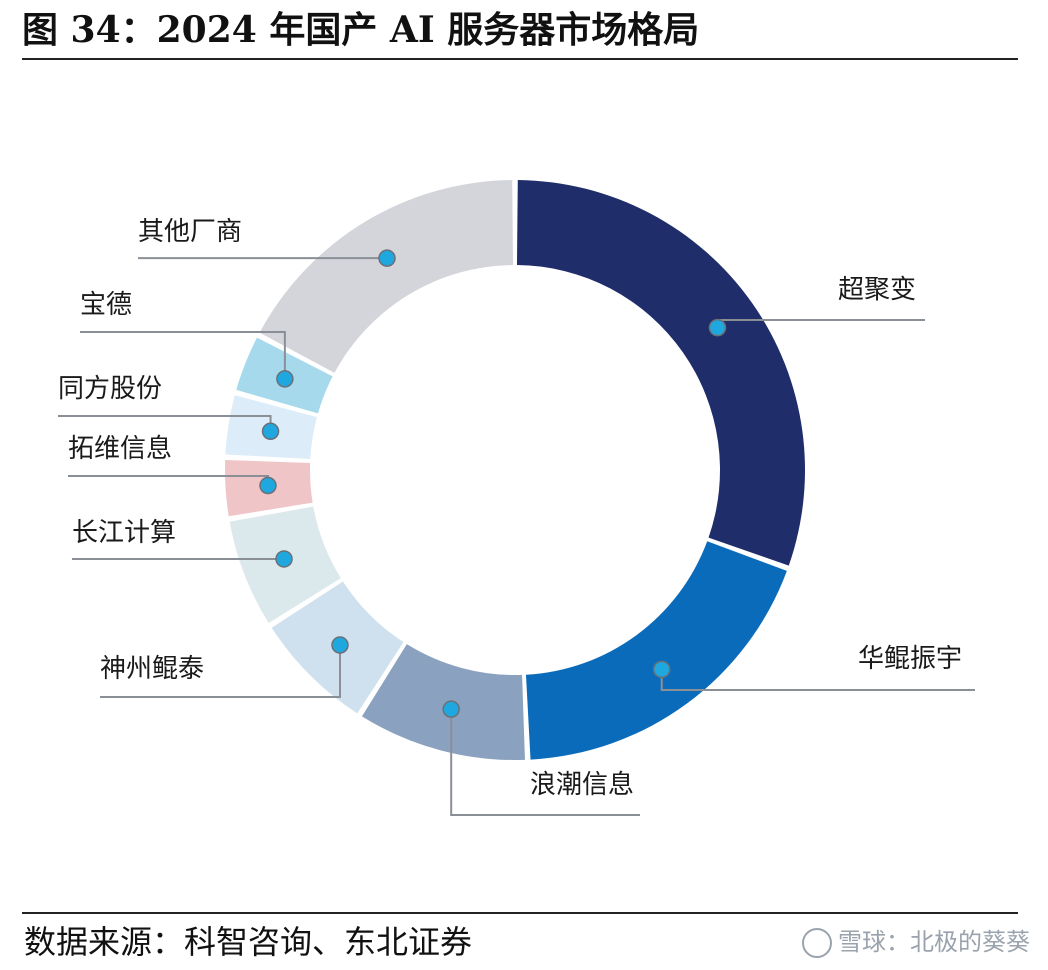  I want to click on slice-label-7: 同方股份, so click(110, 389).